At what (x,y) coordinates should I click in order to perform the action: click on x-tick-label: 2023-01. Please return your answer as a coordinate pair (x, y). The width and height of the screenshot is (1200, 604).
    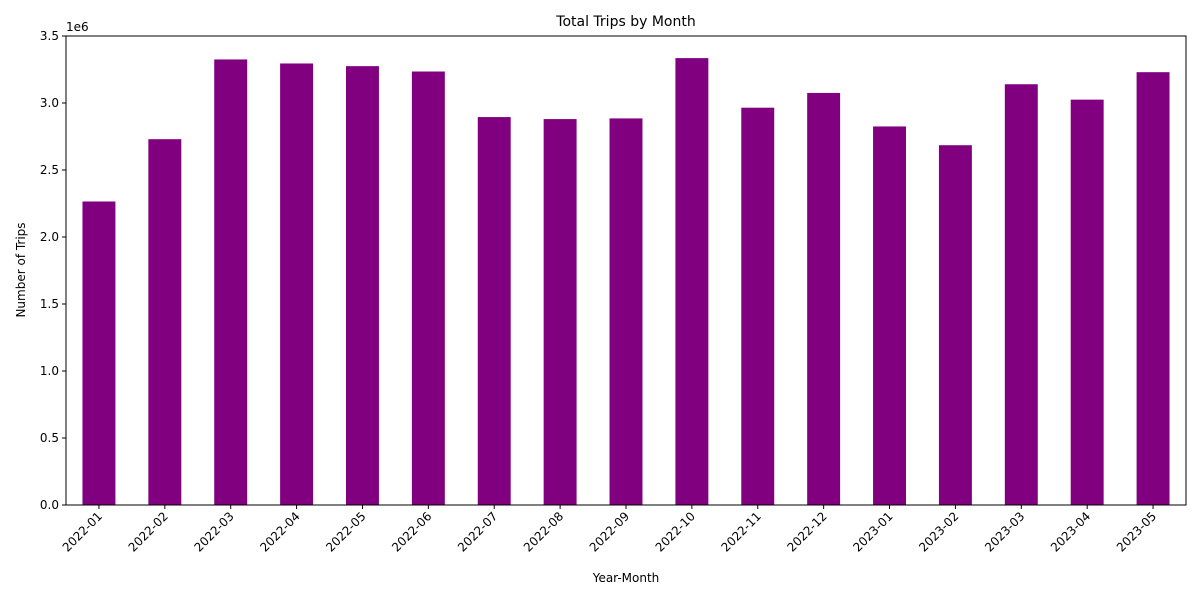
    Looking at the image, I should click on (872, 531).